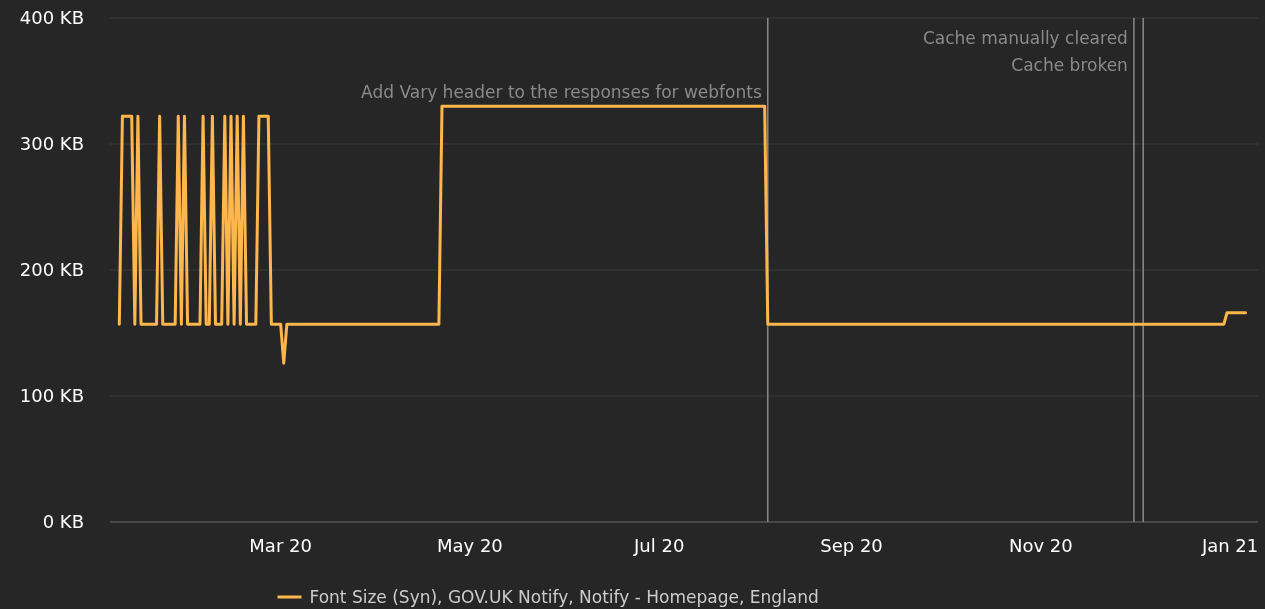 This screenshot has height=609, width=1265. Describe the element at coordinates (51, 18) in the screenshot. I see `y-tick-label: 400 KB` at that location.